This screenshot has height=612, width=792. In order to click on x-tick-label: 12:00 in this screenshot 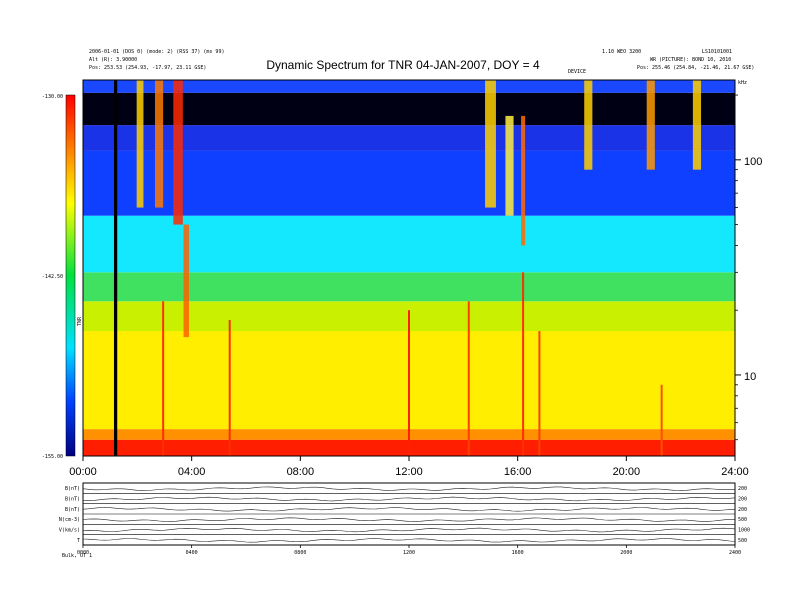, I will do `click(409, 472)`.